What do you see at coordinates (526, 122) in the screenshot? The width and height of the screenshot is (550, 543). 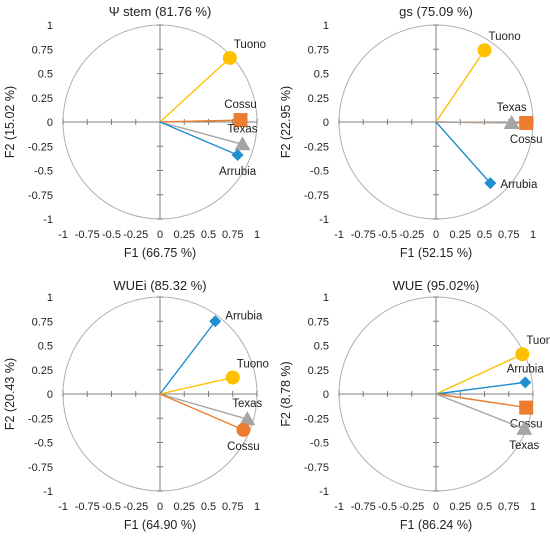 I see `square-marker` at bounding box center [526, 122].